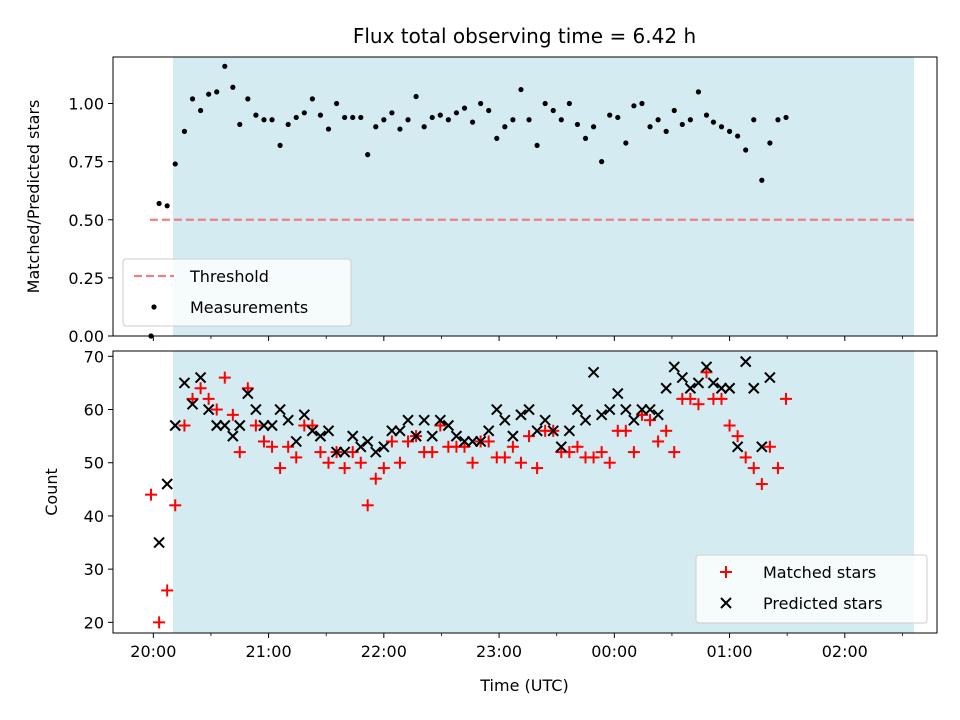 The image size is (960, 720). I want to click on ratio-legend: Threshold Measurements, so click(237, 292).